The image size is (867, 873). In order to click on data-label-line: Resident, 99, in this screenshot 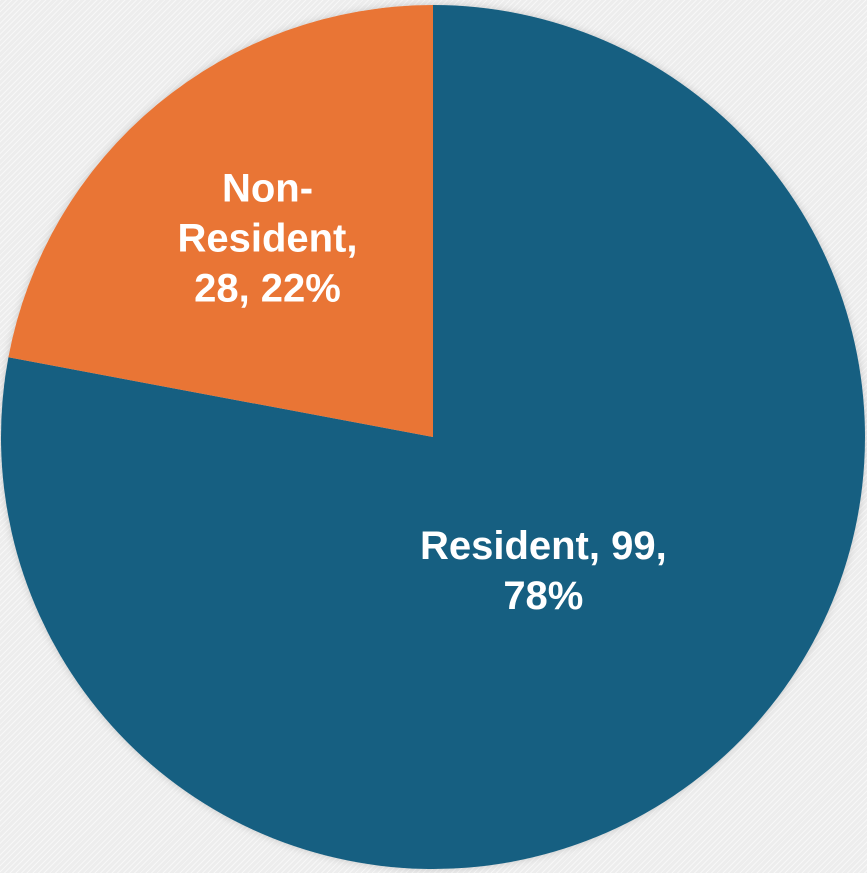, I will do `click(543, 546)`.